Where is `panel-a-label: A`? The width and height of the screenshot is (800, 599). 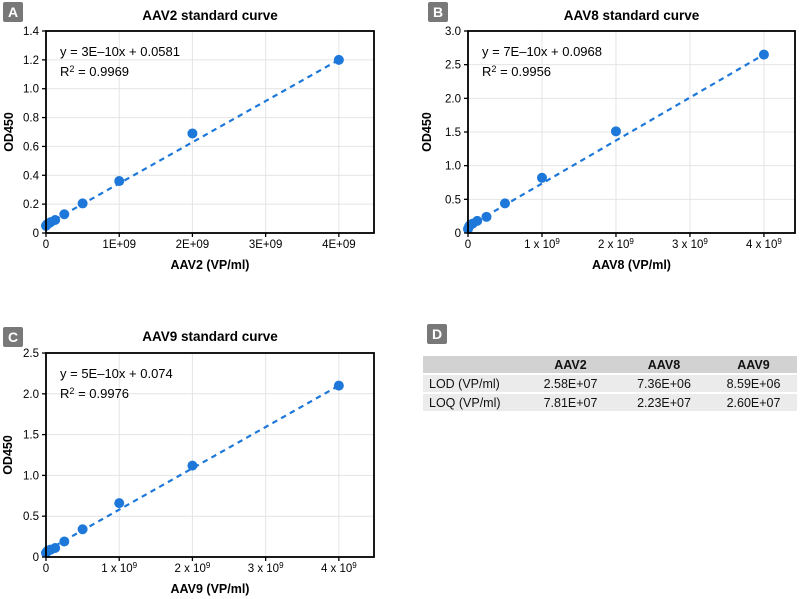
panel-a-label: A is located at coordinates (13, 12).